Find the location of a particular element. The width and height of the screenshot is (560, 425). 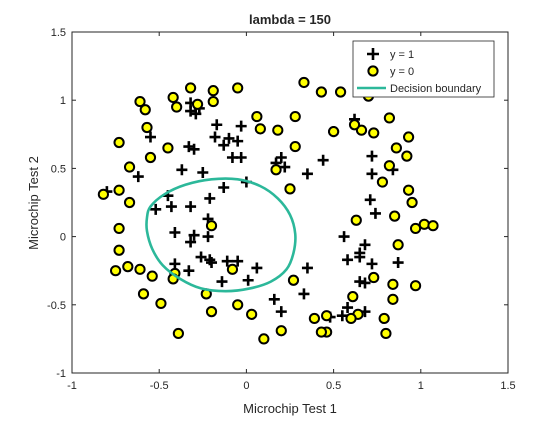

legend-label-y0: y = 0 is located at coordinates (402, 72).